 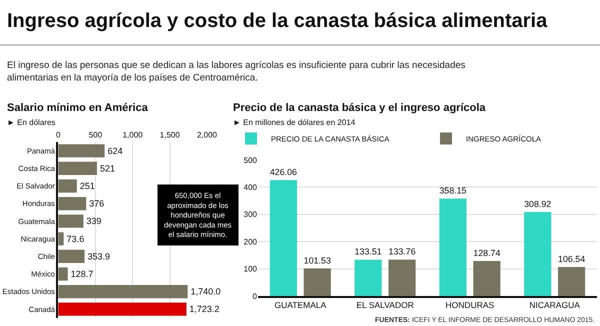 What do you see at coordinates (133, 135) in the screenshot?
I see `x-tick-label: 1,000` at bounding box center [133, 135].